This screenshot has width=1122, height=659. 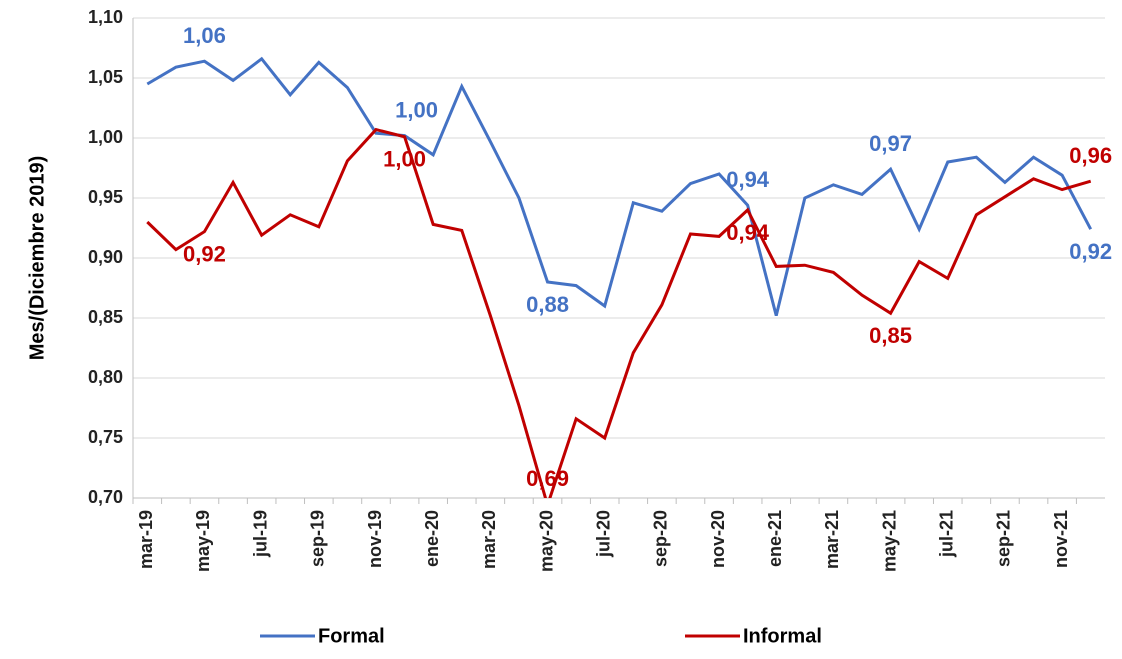 I want to click on x-tick-label: nov-19, so click(x=375, y=539).